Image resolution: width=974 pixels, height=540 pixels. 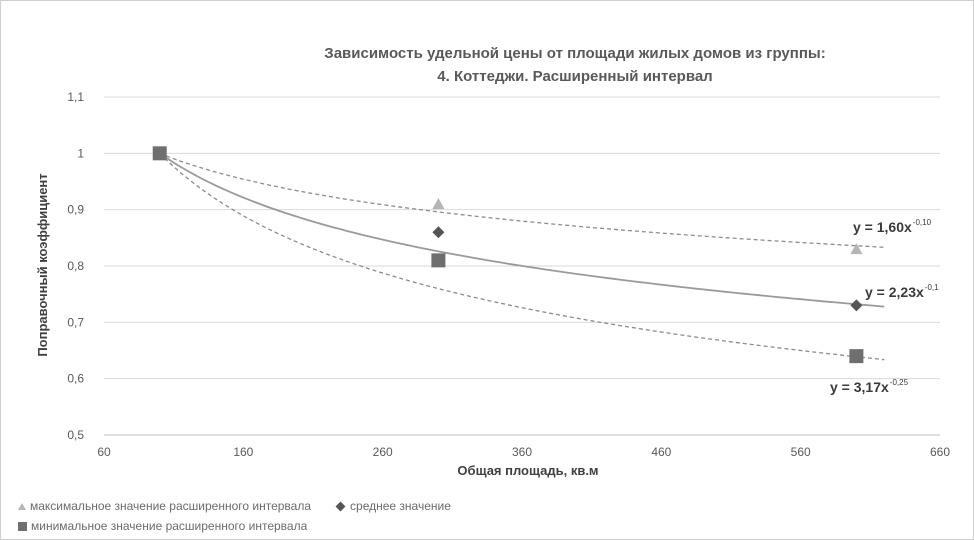 What do you see at coordinates (75, 322) in the screenshot?
I see `y-tick-label: 0,7` at bounding box center [75, 322].